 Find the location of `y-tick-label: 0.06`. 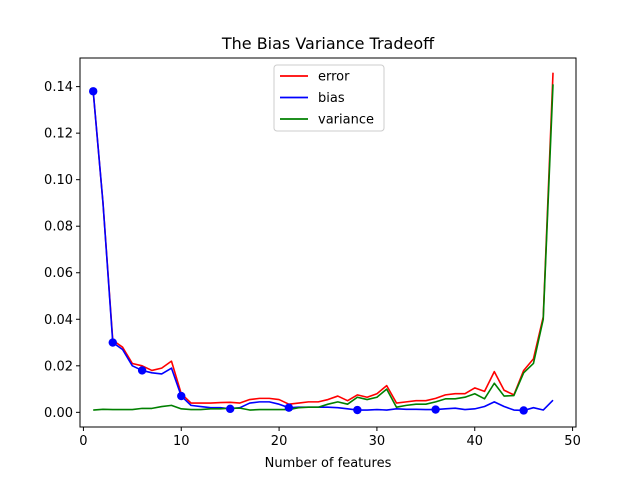

y-tick-label: 0.06 is located at coordinates (58, 273).